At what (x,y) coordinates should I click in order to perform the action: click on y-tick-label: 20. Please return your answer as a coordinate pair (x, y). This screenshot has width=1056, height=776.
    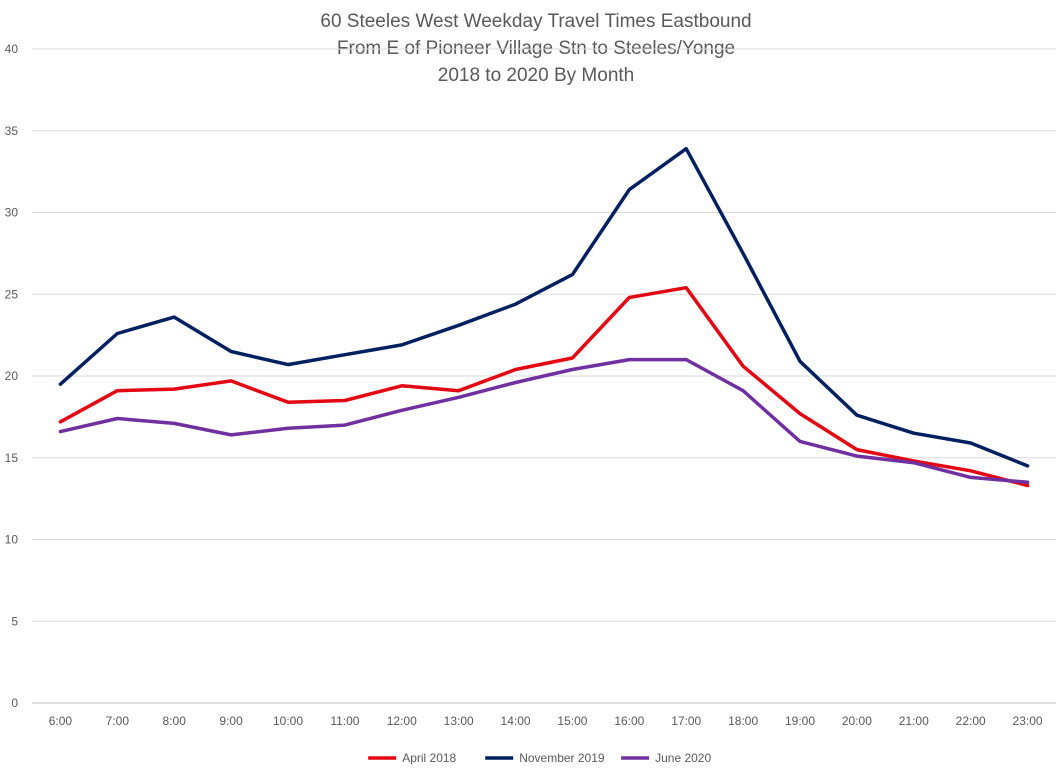
    Looking at the image, I should click on (12, 376).